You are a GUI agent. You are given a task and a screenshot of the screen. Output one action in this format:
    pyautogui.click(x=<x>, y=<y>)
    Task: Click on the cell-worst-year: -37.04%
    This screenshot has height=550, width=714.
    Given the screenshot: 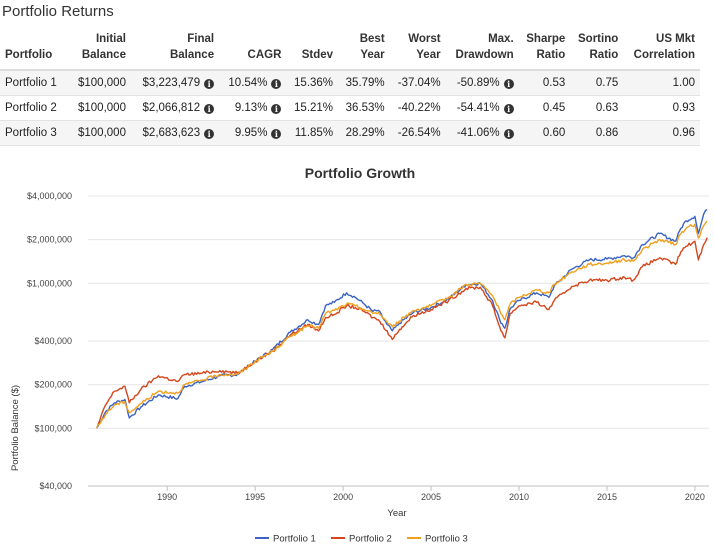 What is the action you would take?
    pyautogui.click(x=417, y=83)
    